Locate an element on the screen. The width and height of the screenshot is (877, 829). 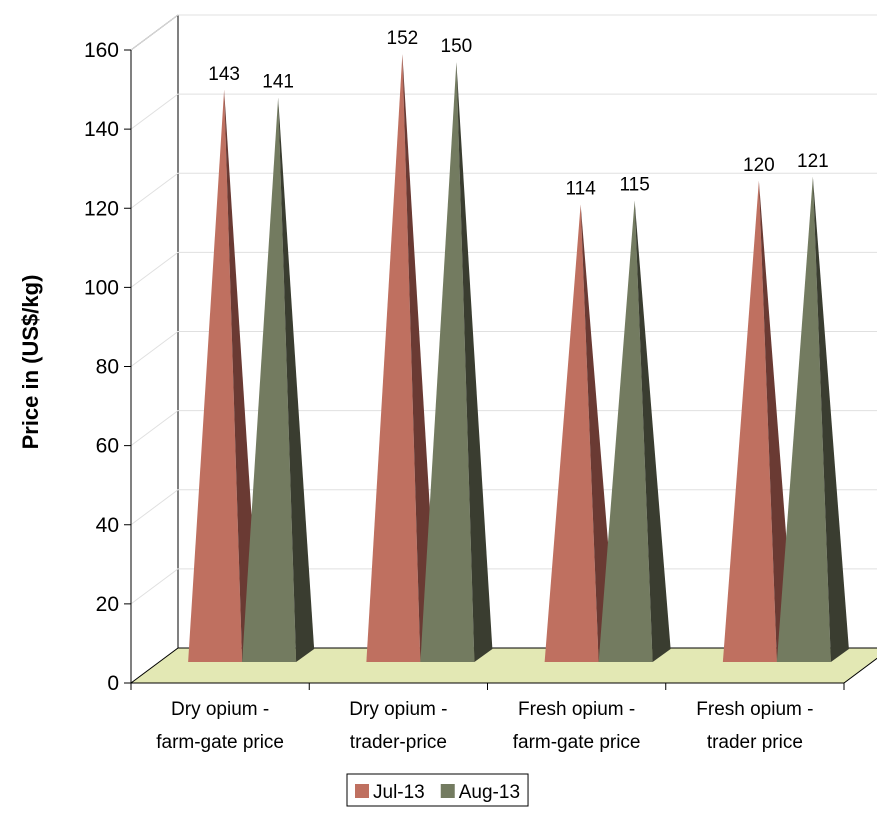
x-category-label: Fresh opium - trader price is located at coordinates (754, 726).